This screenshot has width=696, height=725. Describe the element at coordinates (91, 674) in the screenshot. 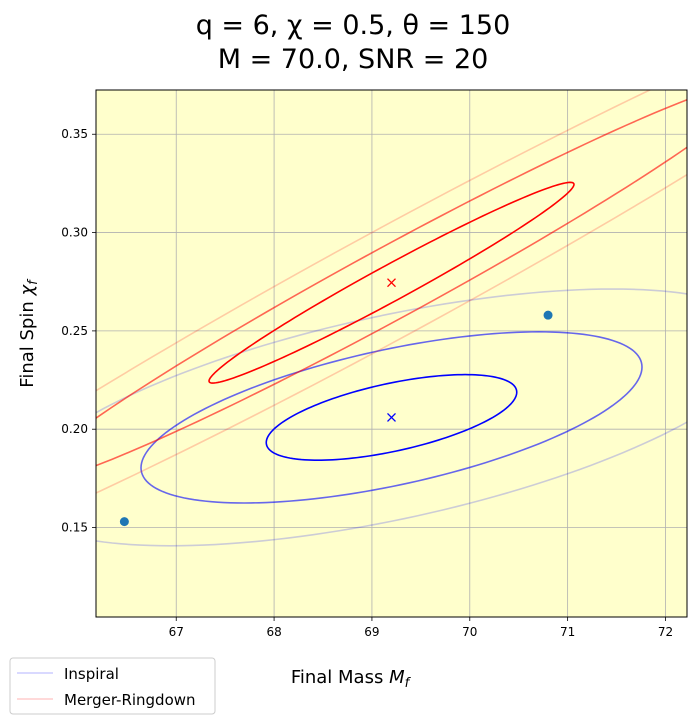

I see `legend-label-inspiral: Inspiral` at that location.